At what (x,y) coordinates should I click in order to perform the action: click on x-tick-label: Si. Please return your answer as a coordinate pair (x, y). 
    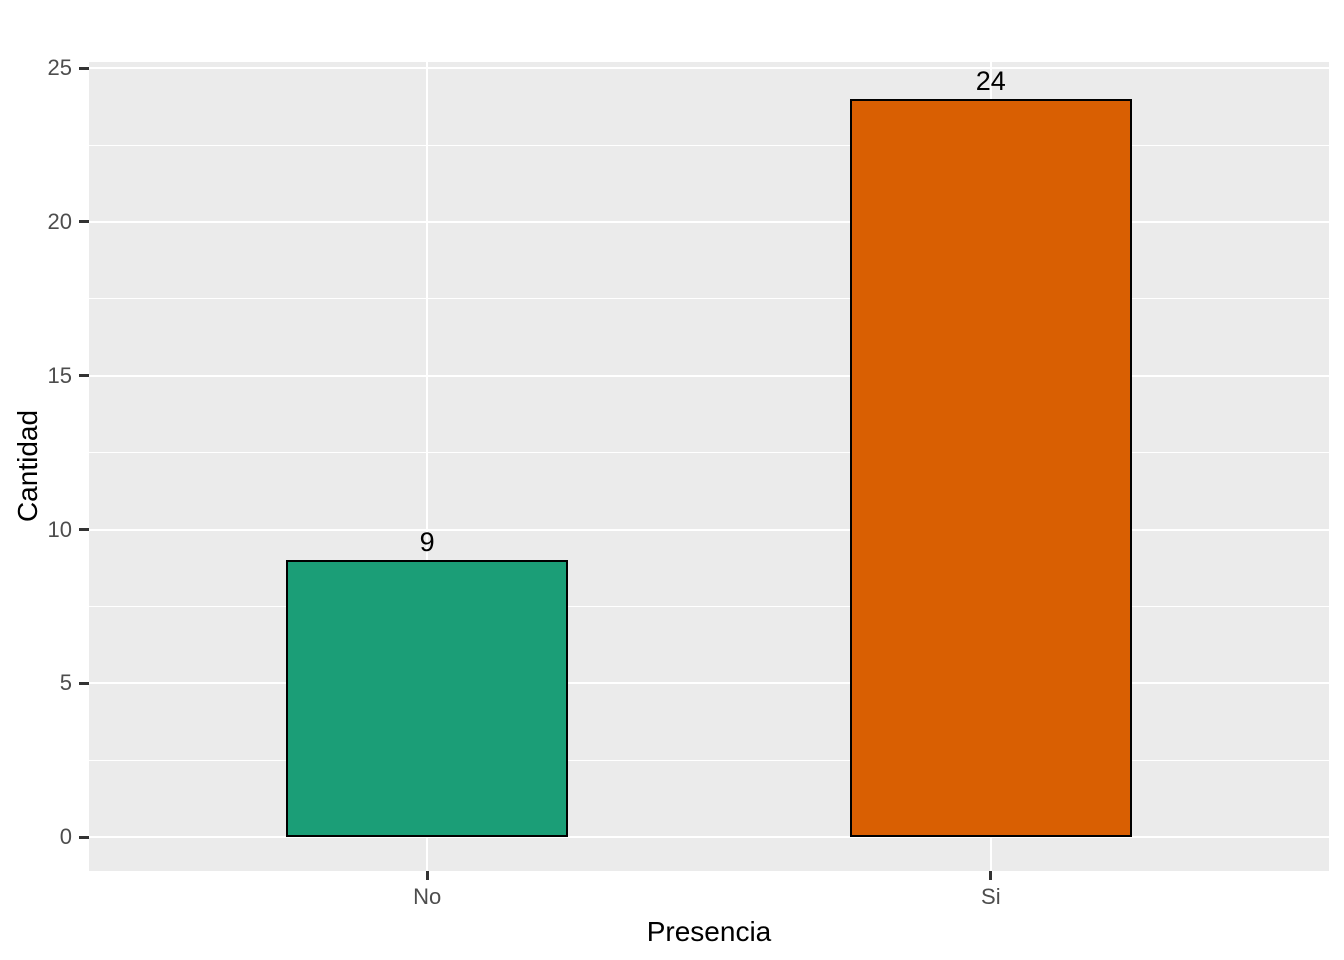
    Looking at the image, I should click on (991, 896).